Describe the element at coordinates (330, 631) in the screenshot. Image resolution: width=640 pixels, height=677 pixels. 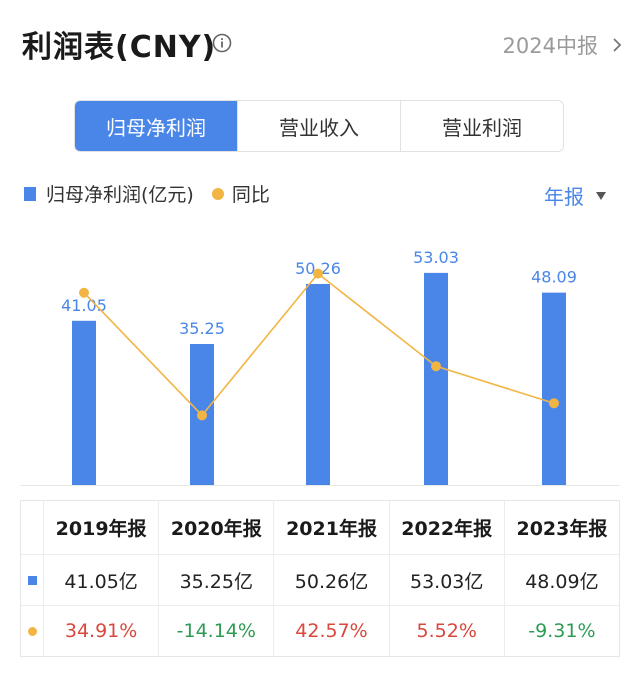
I see `table-cell: 42.57%` at that location.